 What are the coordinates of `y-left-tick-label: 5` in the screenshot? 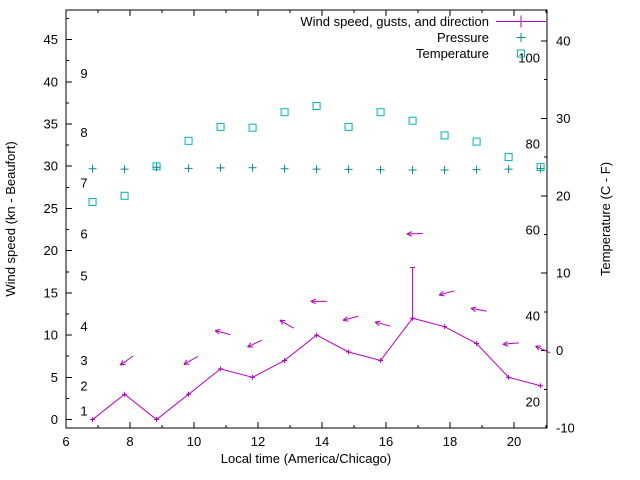 It's located at (54, 377).